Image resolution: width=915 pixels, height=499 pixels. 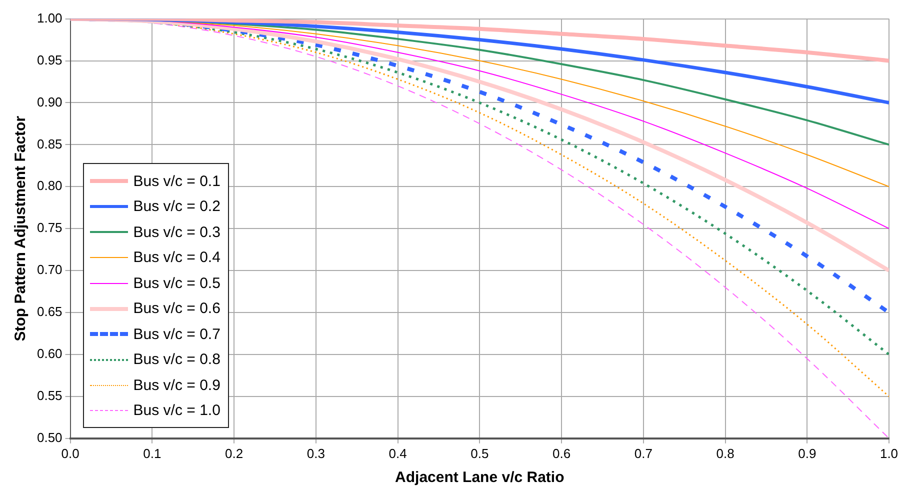 I want to click on x-tick-label: 0.4, so click(x=397, y=453).